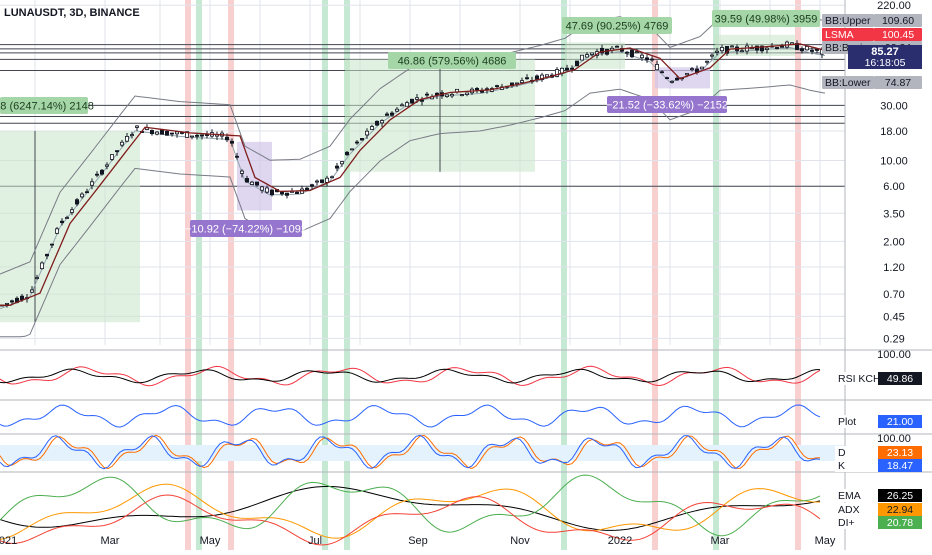 The image size is (932, 555). What do you see at coordinates (418, 541) in the screenshot?
I see `time-axis: 021 Mar May Jul Sep Nov 2022 Mar May` at bounding box center [418, 541].